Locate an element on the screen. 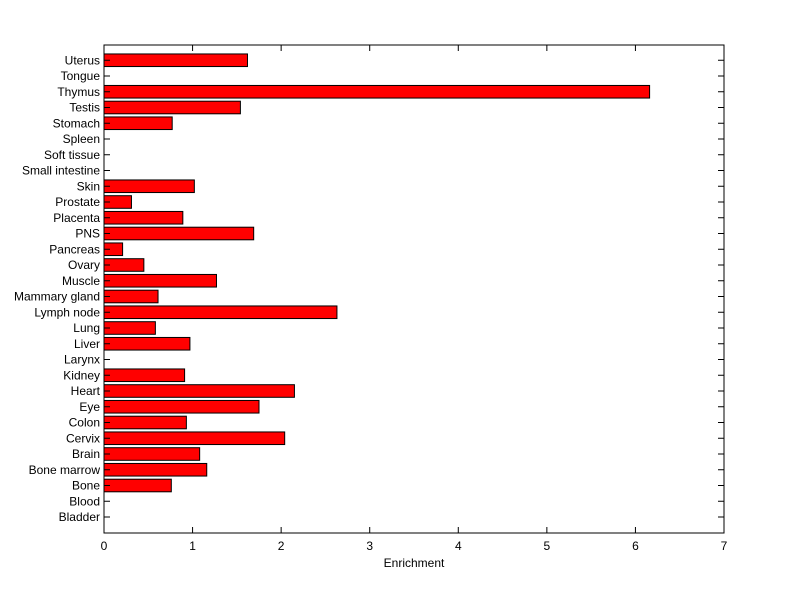 The image size is (800, 599). y-tick-label: Kidney is located at coordinates (81, 375).